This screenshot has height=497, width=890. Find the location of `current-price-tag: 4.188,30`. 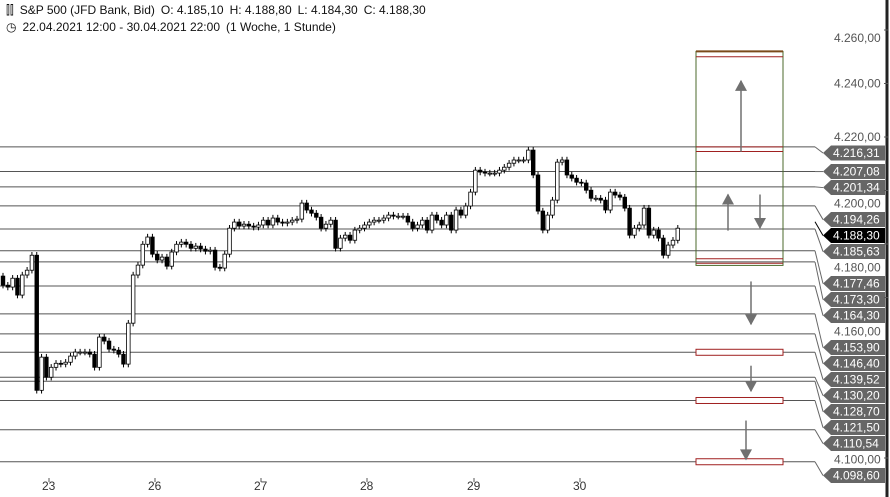

current-price-tag: 4.188,30 is located at coordinates (849, 232).